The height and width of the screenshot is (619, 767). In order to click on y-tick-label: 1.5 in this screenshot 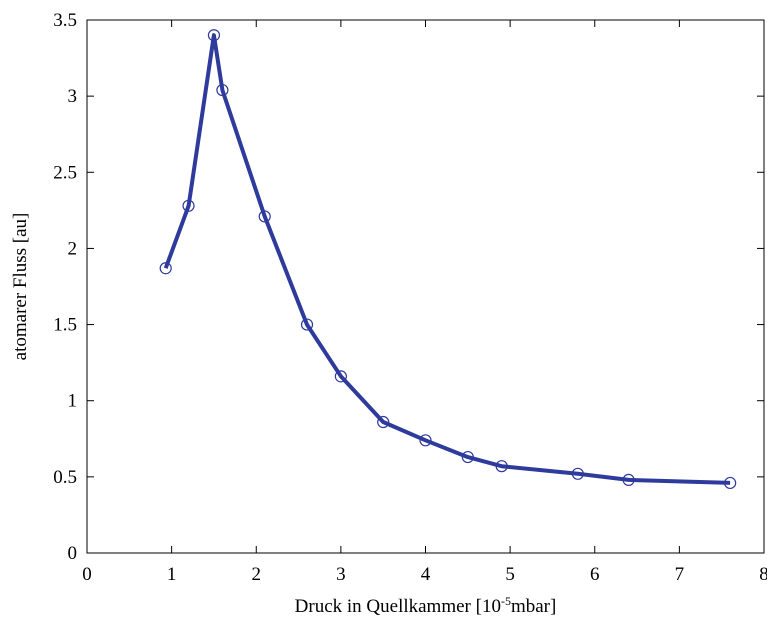, I will do `click(65, 325)`.